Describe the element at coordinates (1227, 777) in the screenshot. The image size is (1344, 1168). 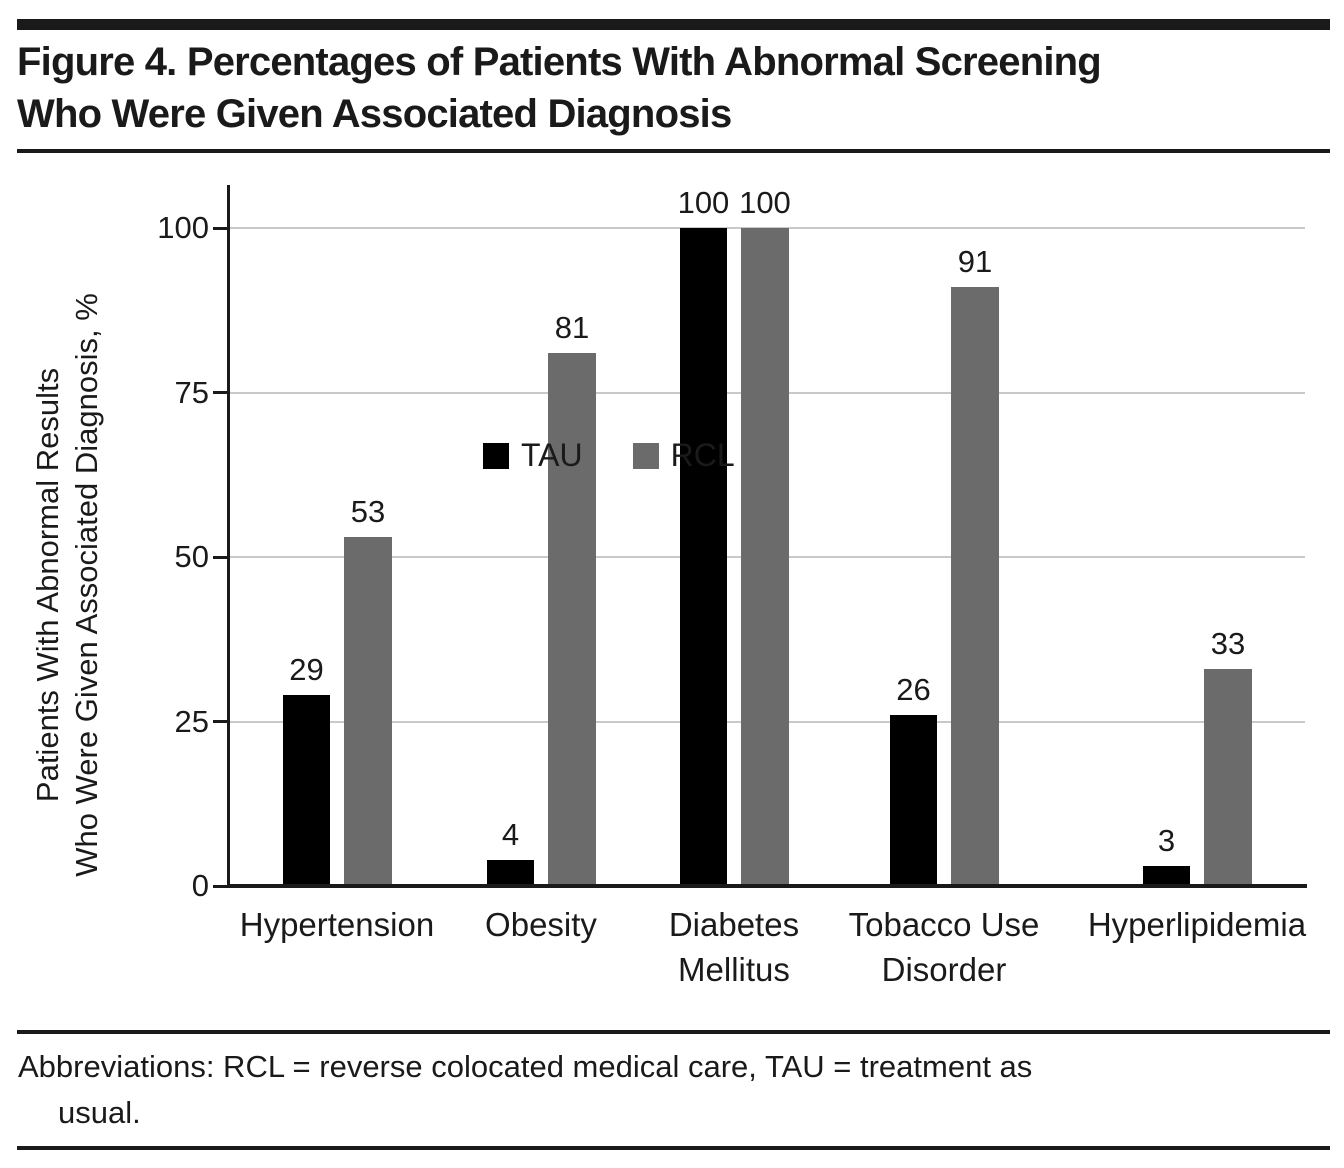
I see `bar-rcl-hyperlipidemia` at that location.